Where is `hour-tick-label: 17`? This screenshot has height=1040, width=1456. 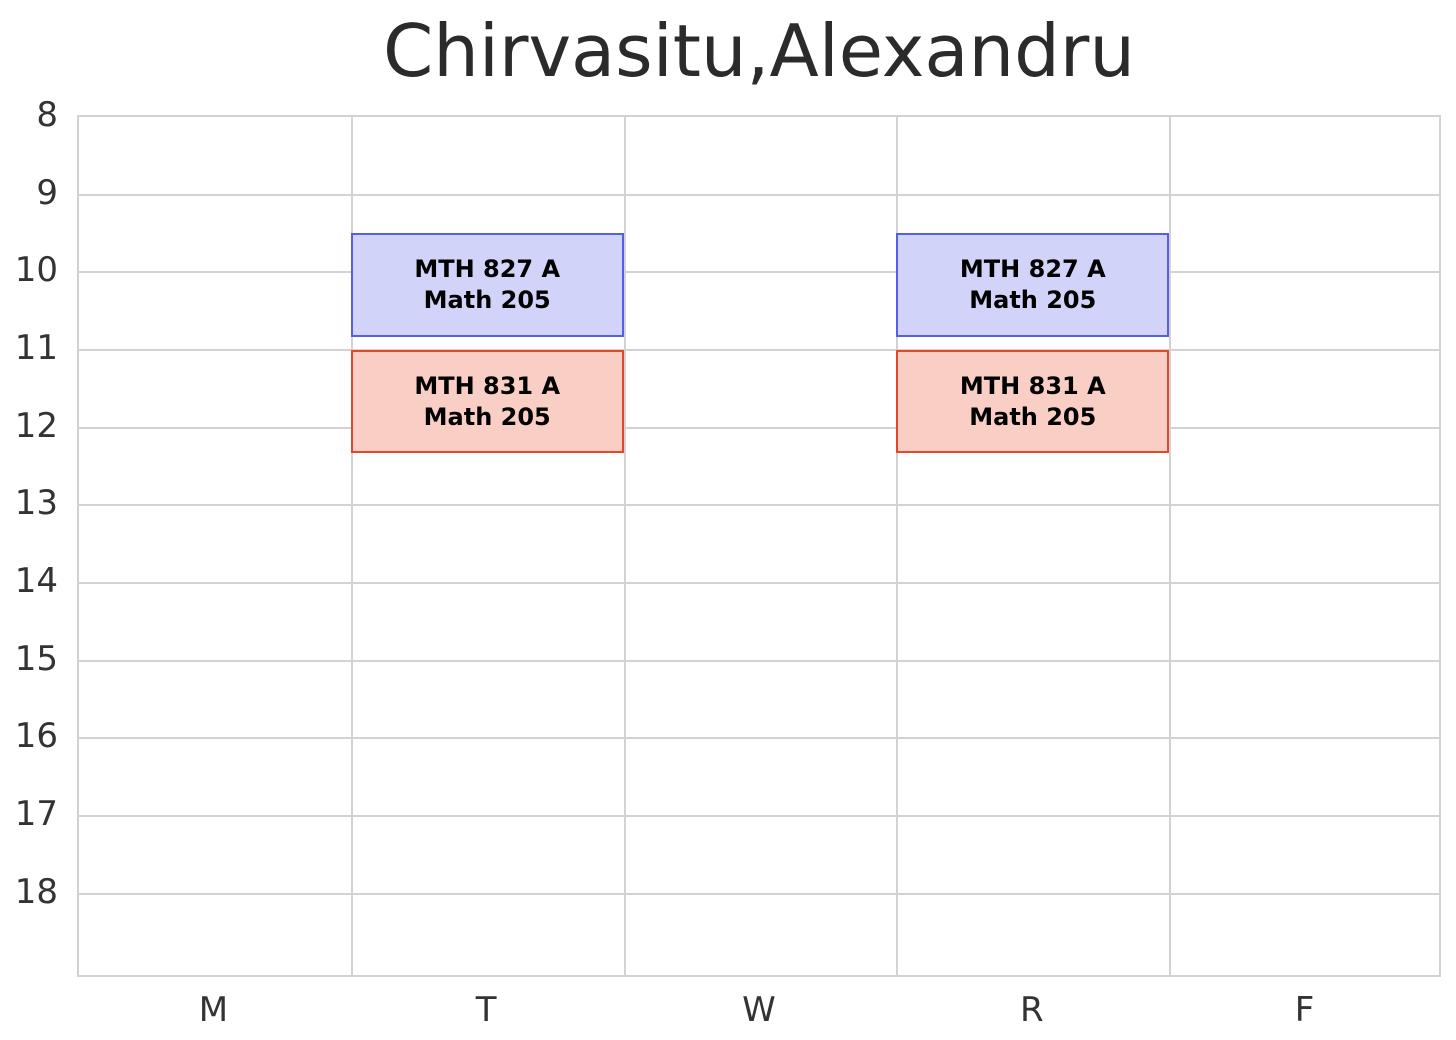
hour-tick-label: 17 is located at coordinates (36, 813).